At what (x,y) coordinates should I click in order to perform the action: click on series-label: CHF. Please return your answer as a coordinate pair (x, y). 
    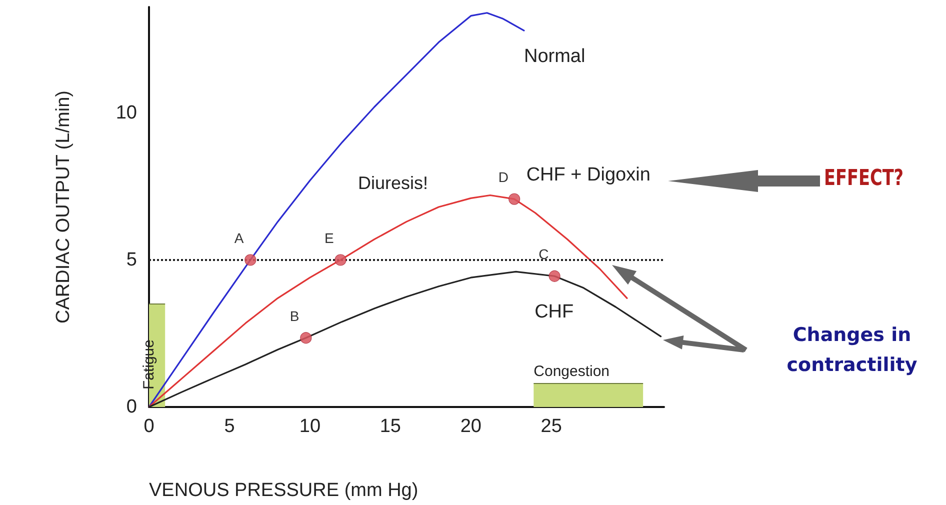
    Looking at the image, I should click on (554, 312).